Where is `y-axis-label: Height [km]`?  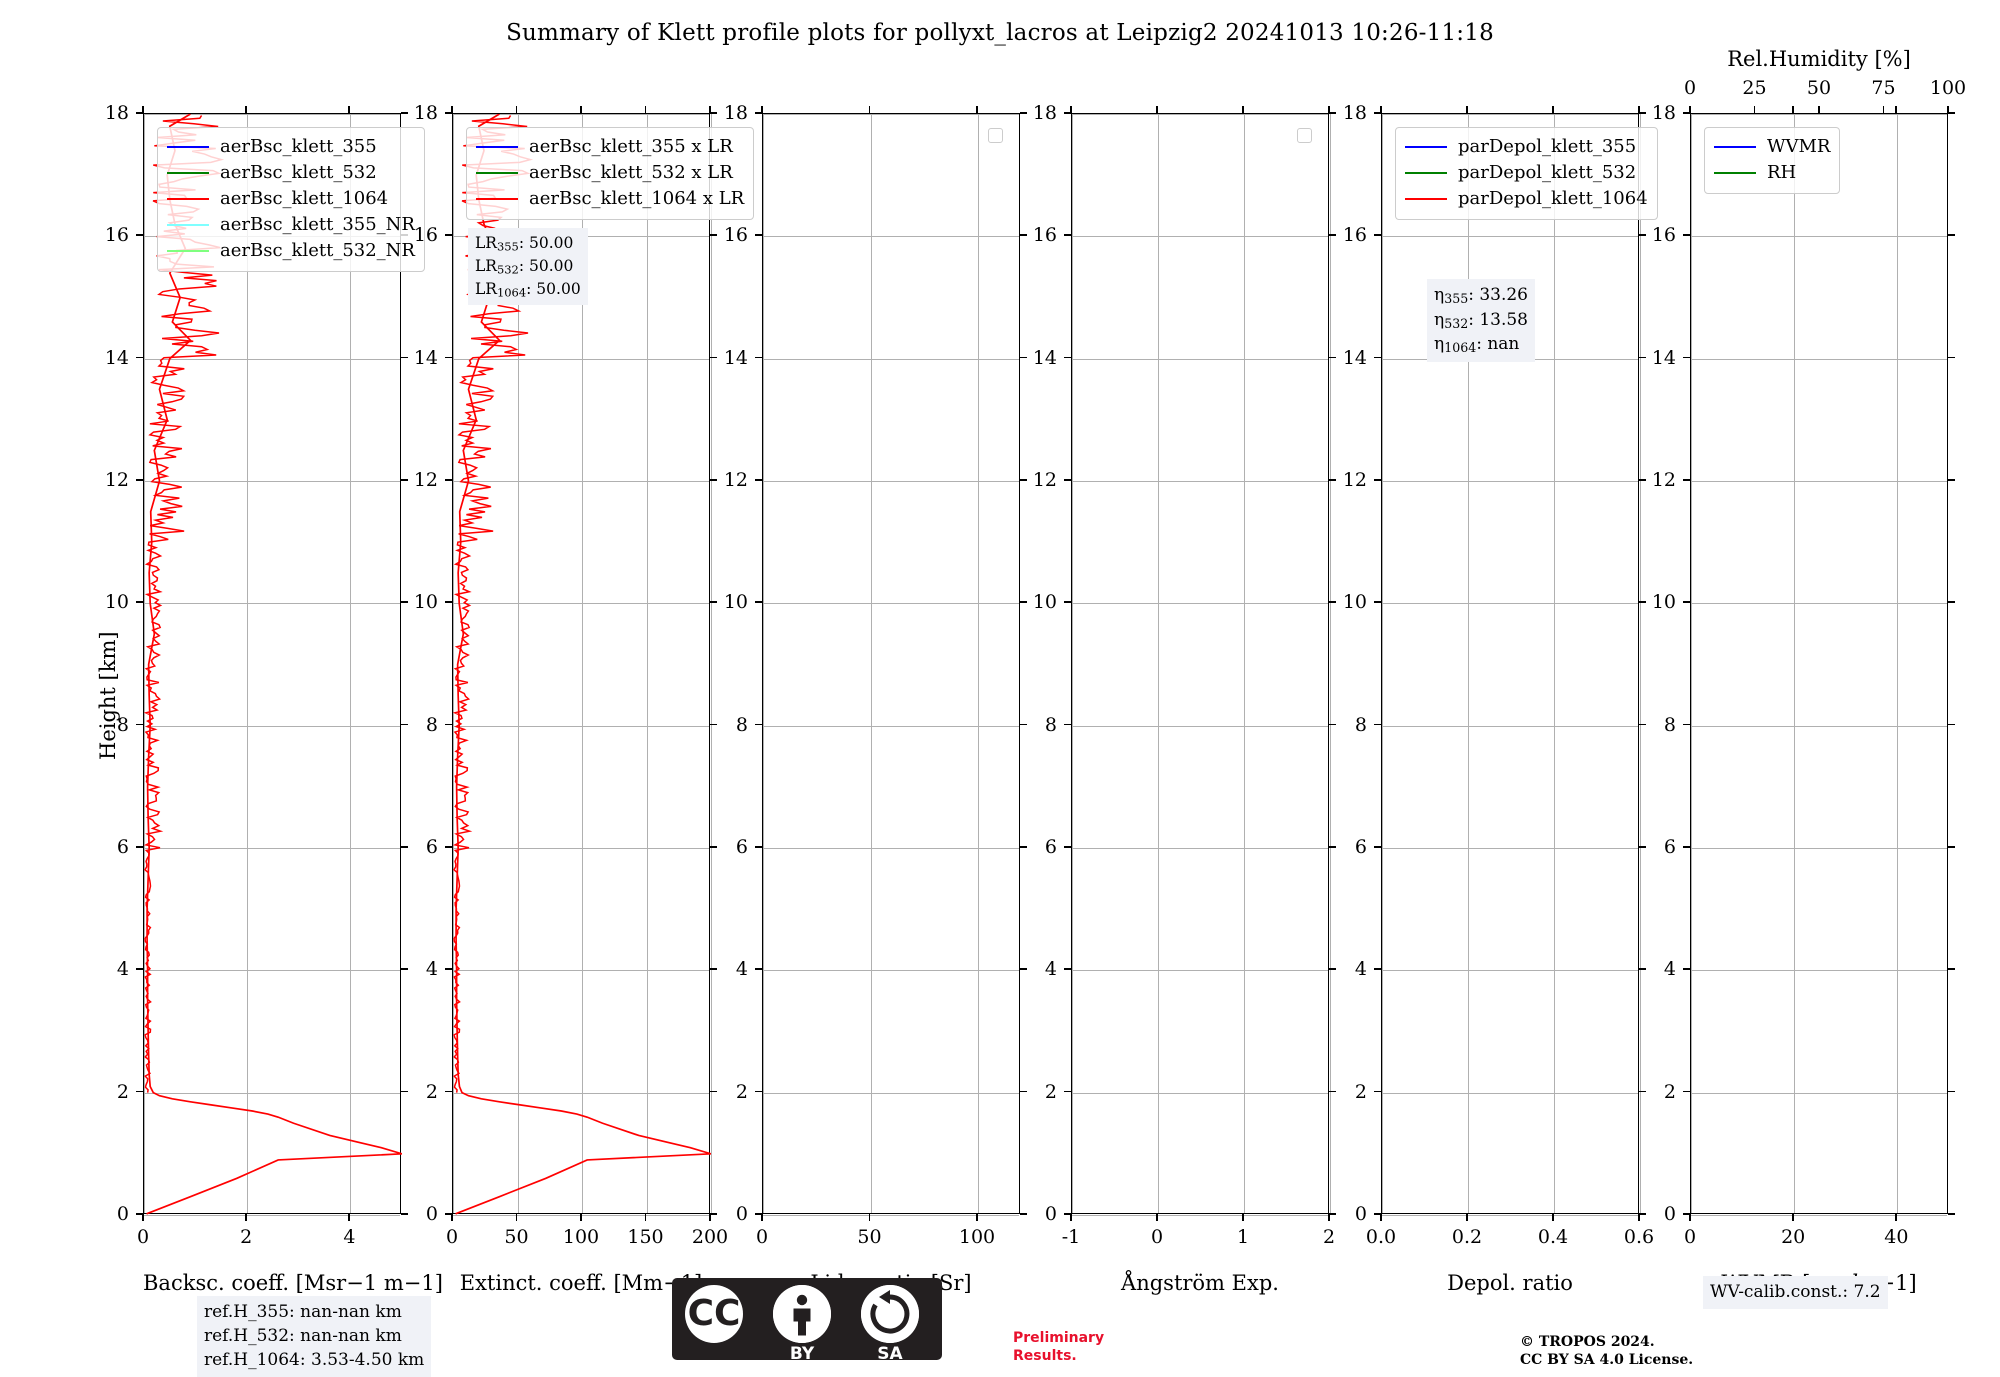
y-axis-label: Height [km] is located at coordinates (108, 695).